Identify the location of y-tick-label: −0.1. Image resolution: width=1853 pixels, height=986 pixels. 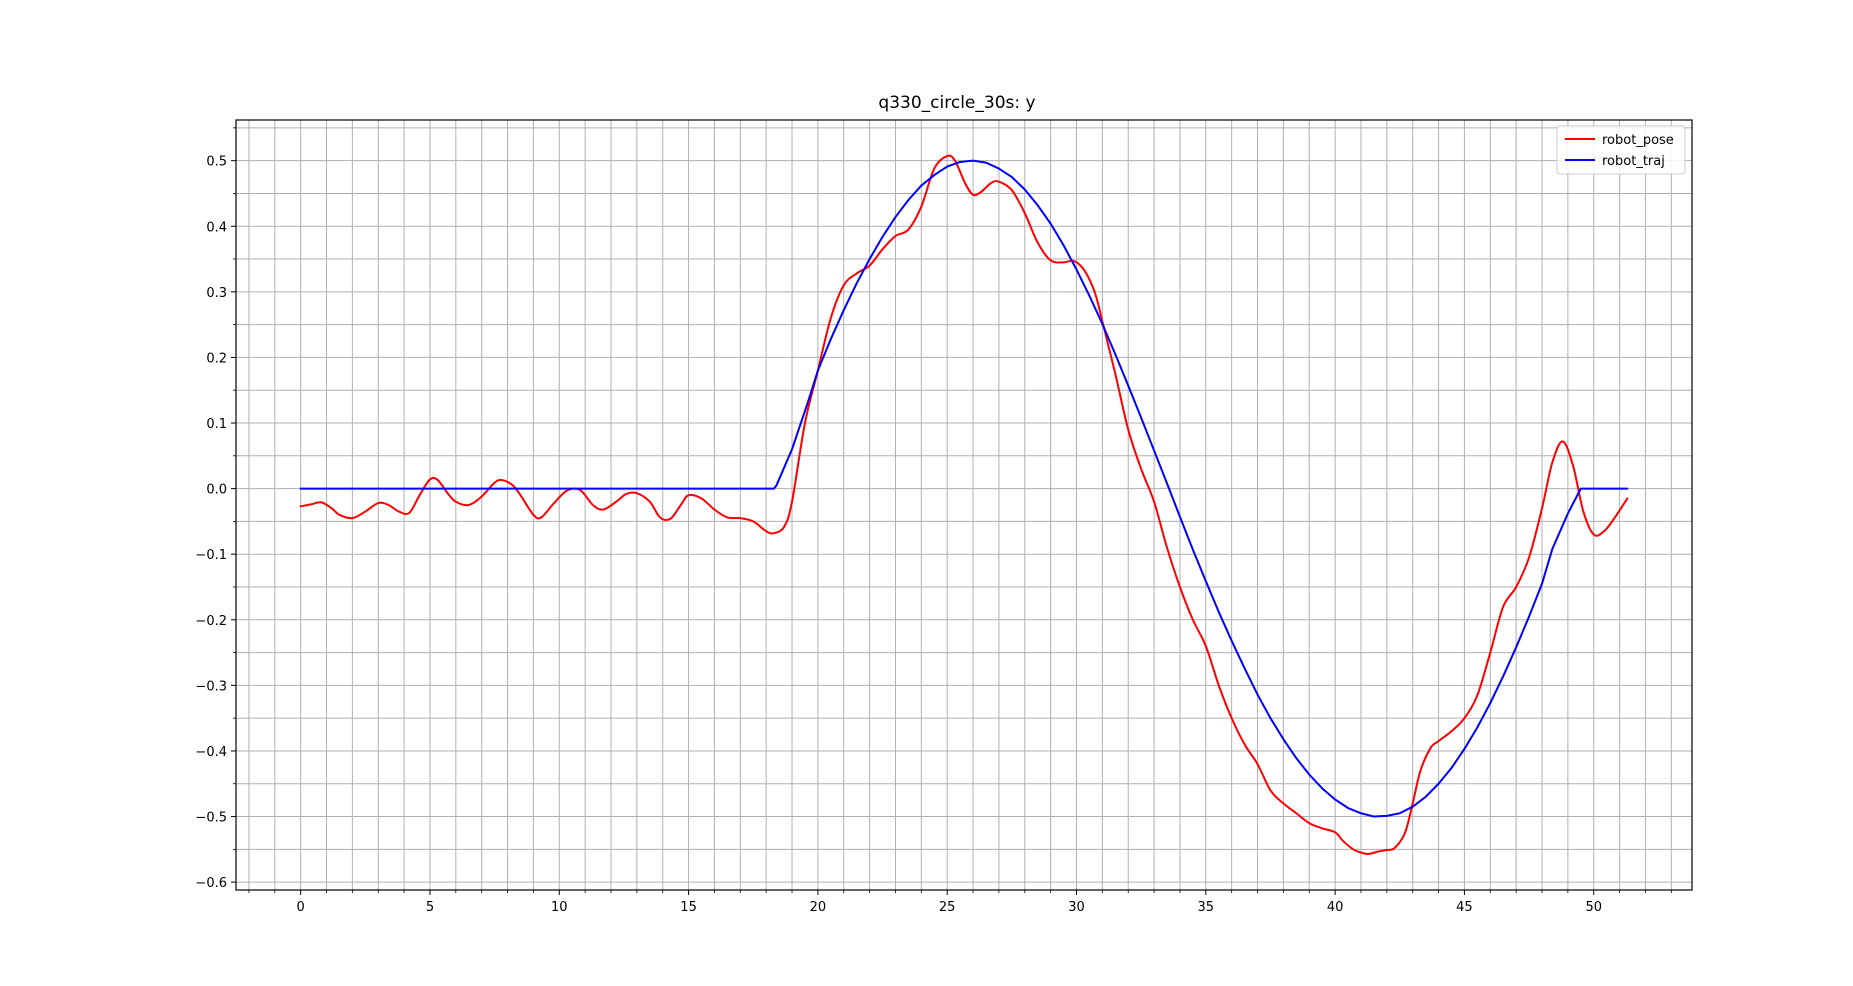
(211, 555).